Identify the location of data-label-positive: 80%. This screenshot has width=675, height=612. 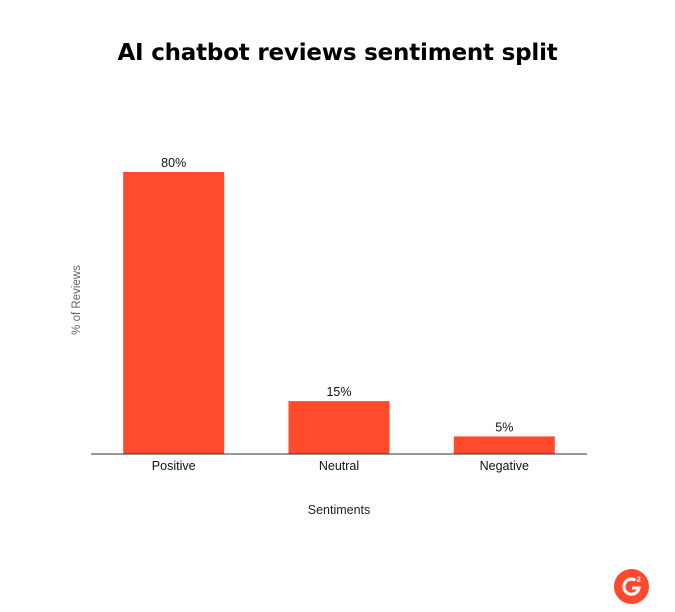
(173, 163).